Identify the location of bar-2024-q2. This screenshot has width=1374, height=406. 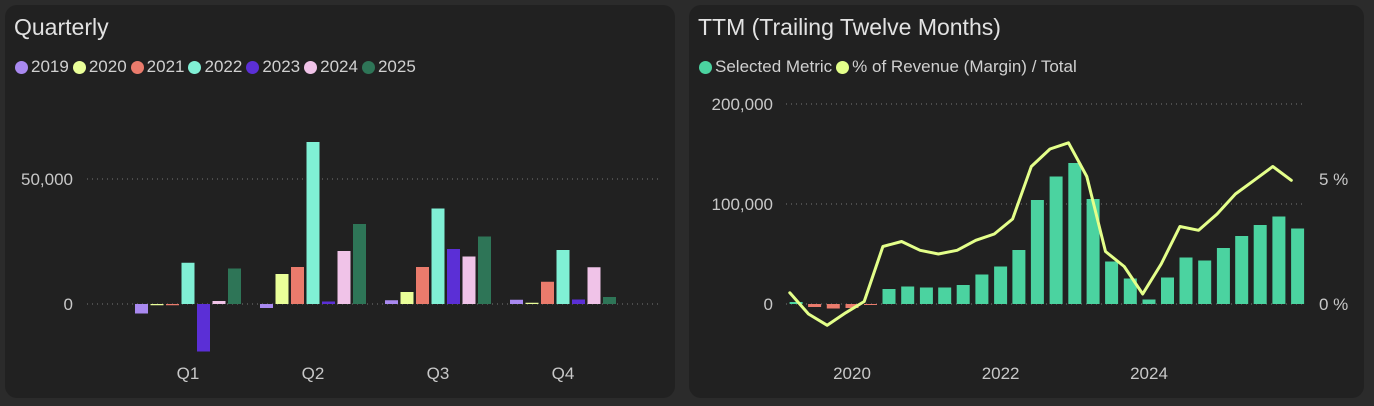
(344, 277).